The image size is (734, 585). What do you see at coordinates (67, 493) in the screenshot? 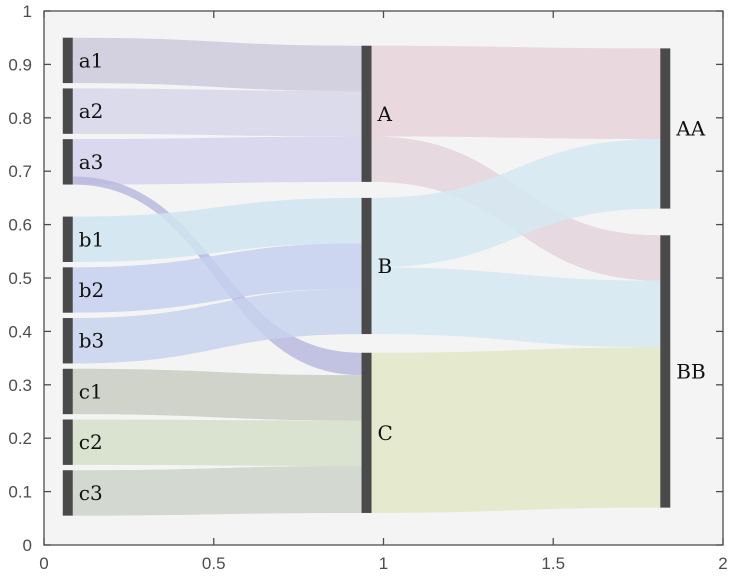
I see `node-c3` at bounding box center [67, 493].